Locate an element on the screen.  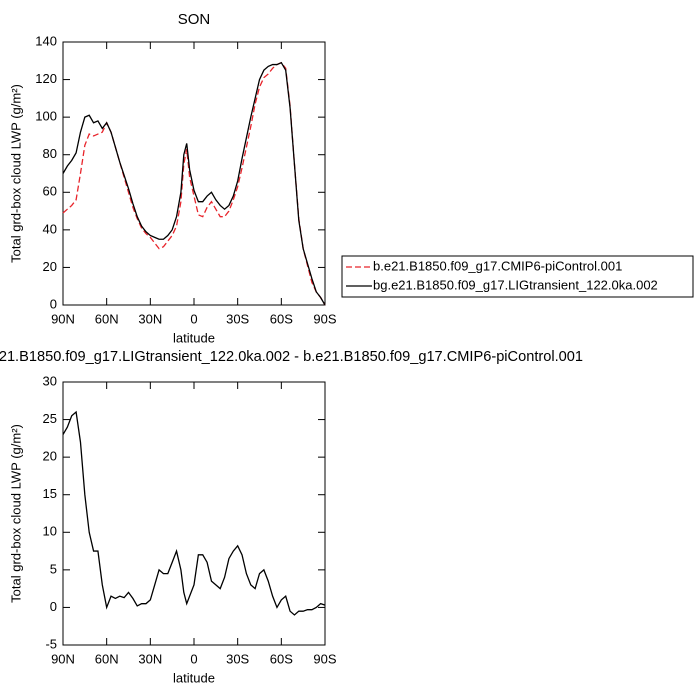
legend-box is located at coordinates (517, 276).